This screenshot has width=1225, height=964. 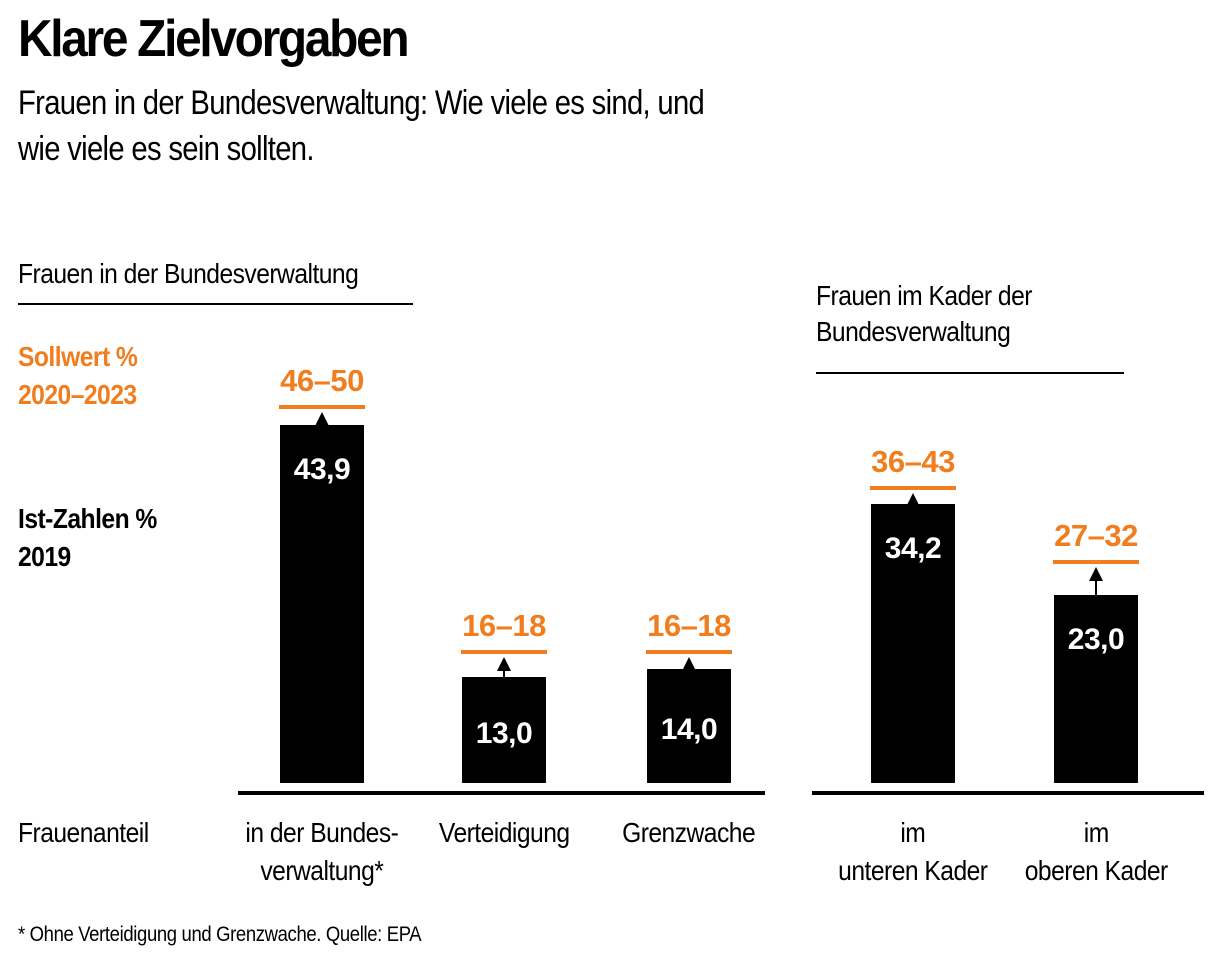 I want to click on left-panel-title: Frauen in der Bundesverwaltung, so click(x=188, y=273).